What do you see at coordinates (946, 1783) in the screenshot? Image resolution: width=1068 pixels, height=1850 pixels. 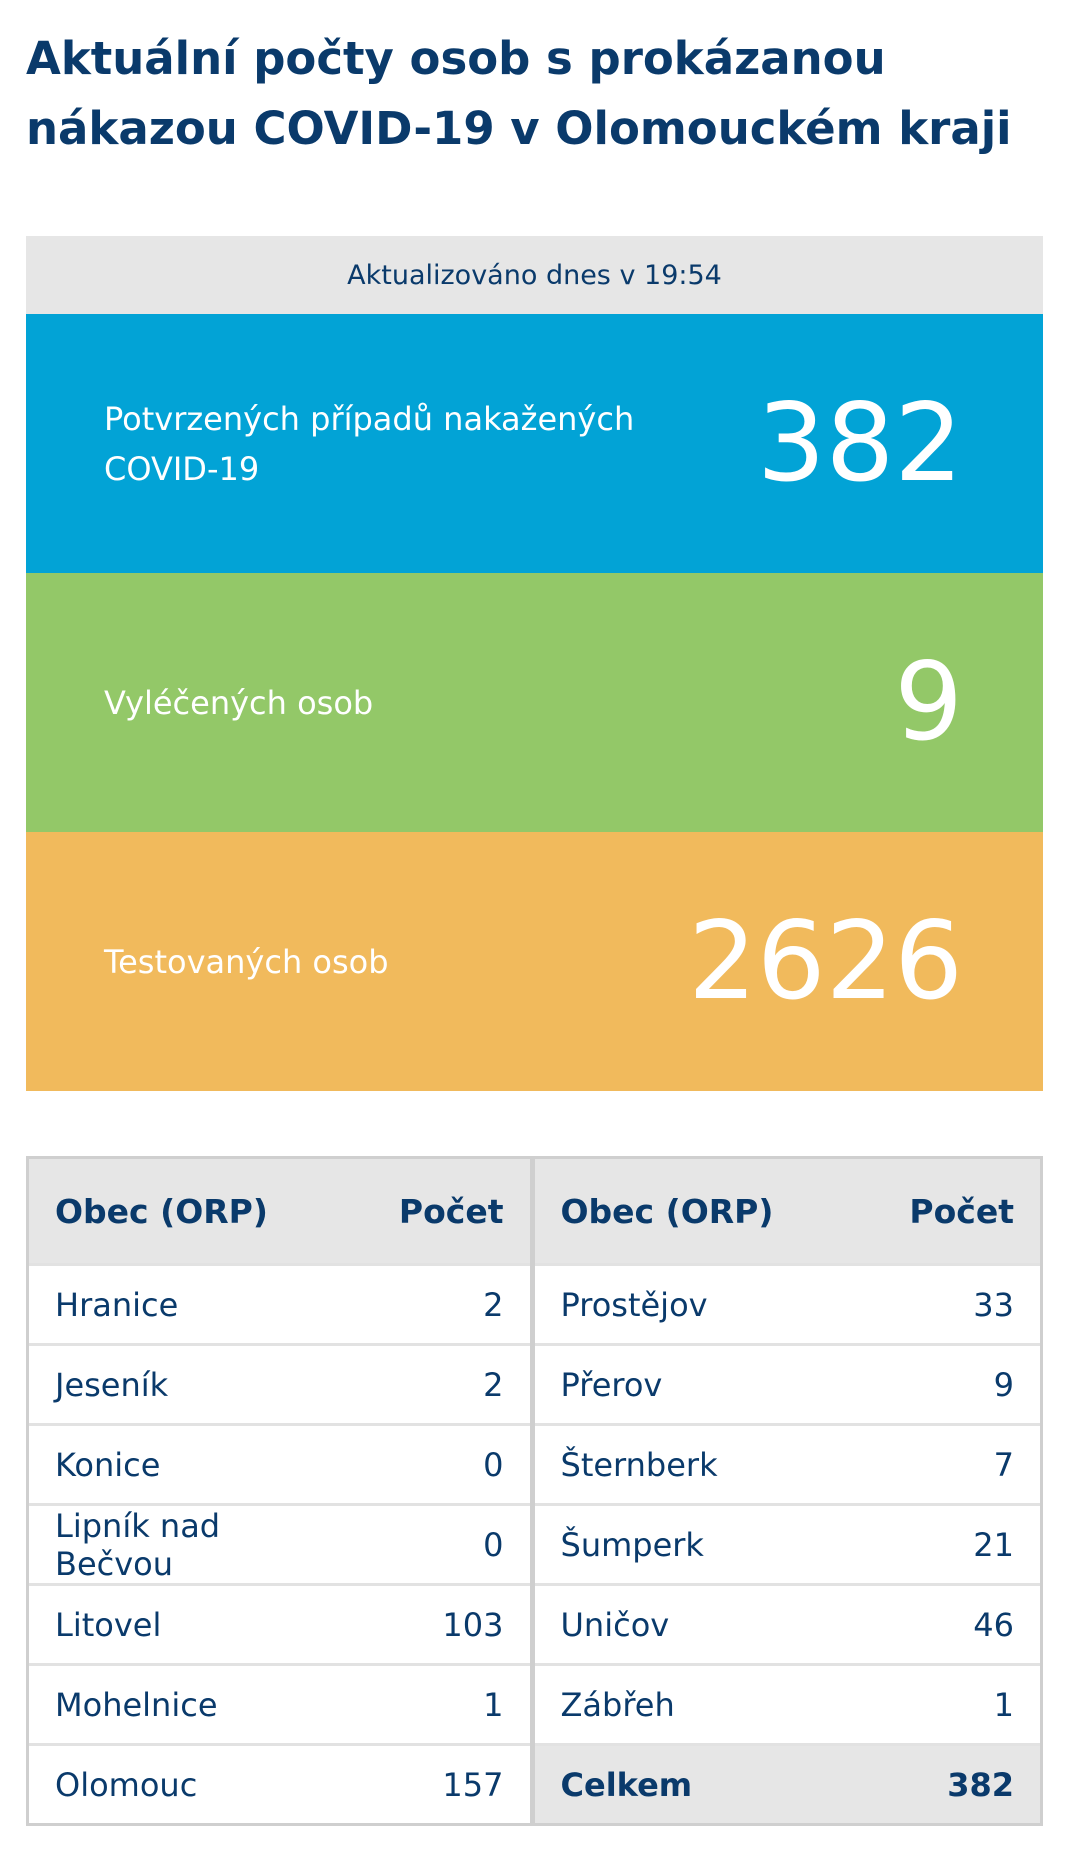 I see `total-value: 382` at bounding box center [946, 1783].